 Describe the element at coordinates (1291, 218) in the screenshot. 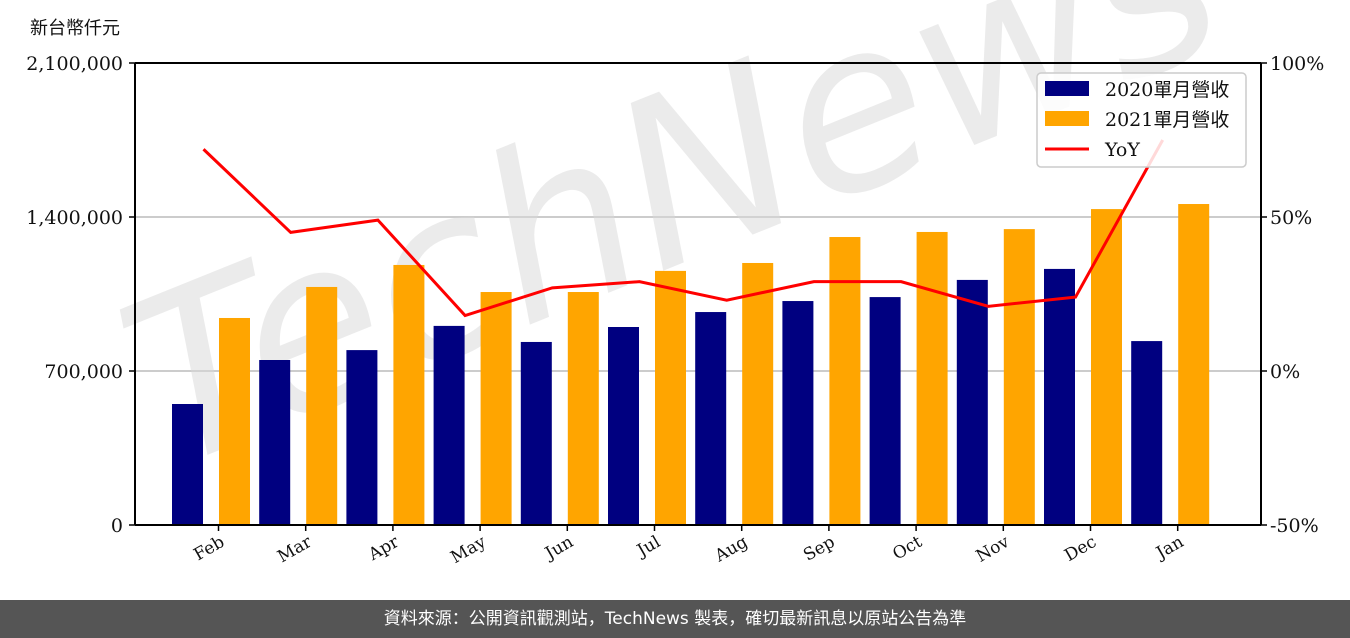

I see `y2-tick-label: 50%` at that location.